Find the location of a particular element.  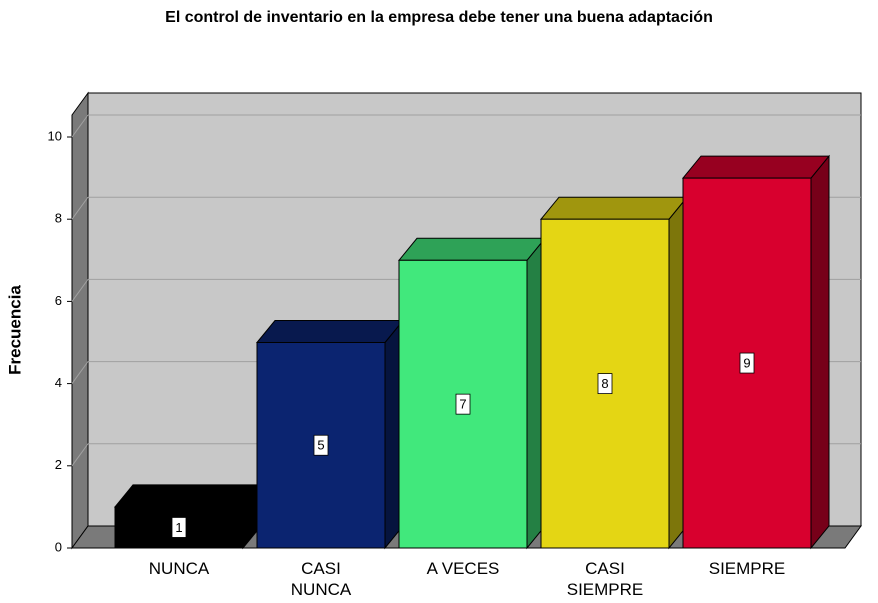

x-tick-label: A VECES is located at coordinates (463, 568).